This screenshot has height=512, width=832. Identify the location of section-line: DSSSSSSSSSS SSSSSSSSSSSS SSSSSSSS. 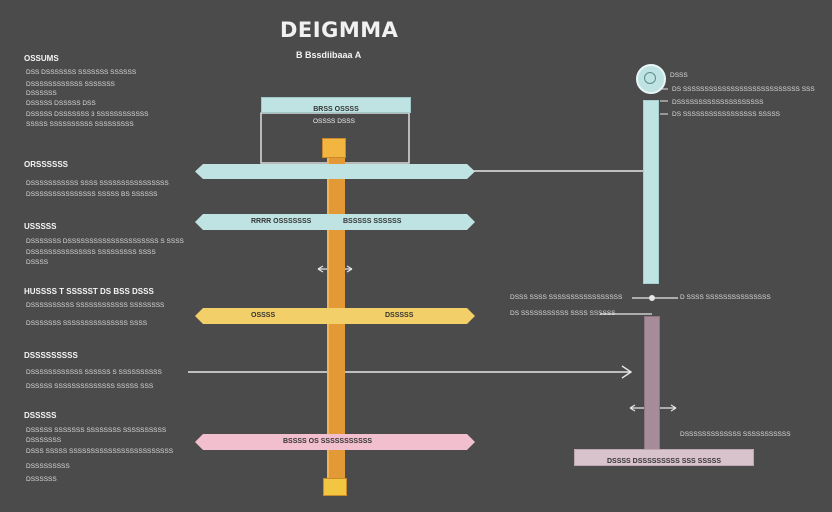
(95, 305).